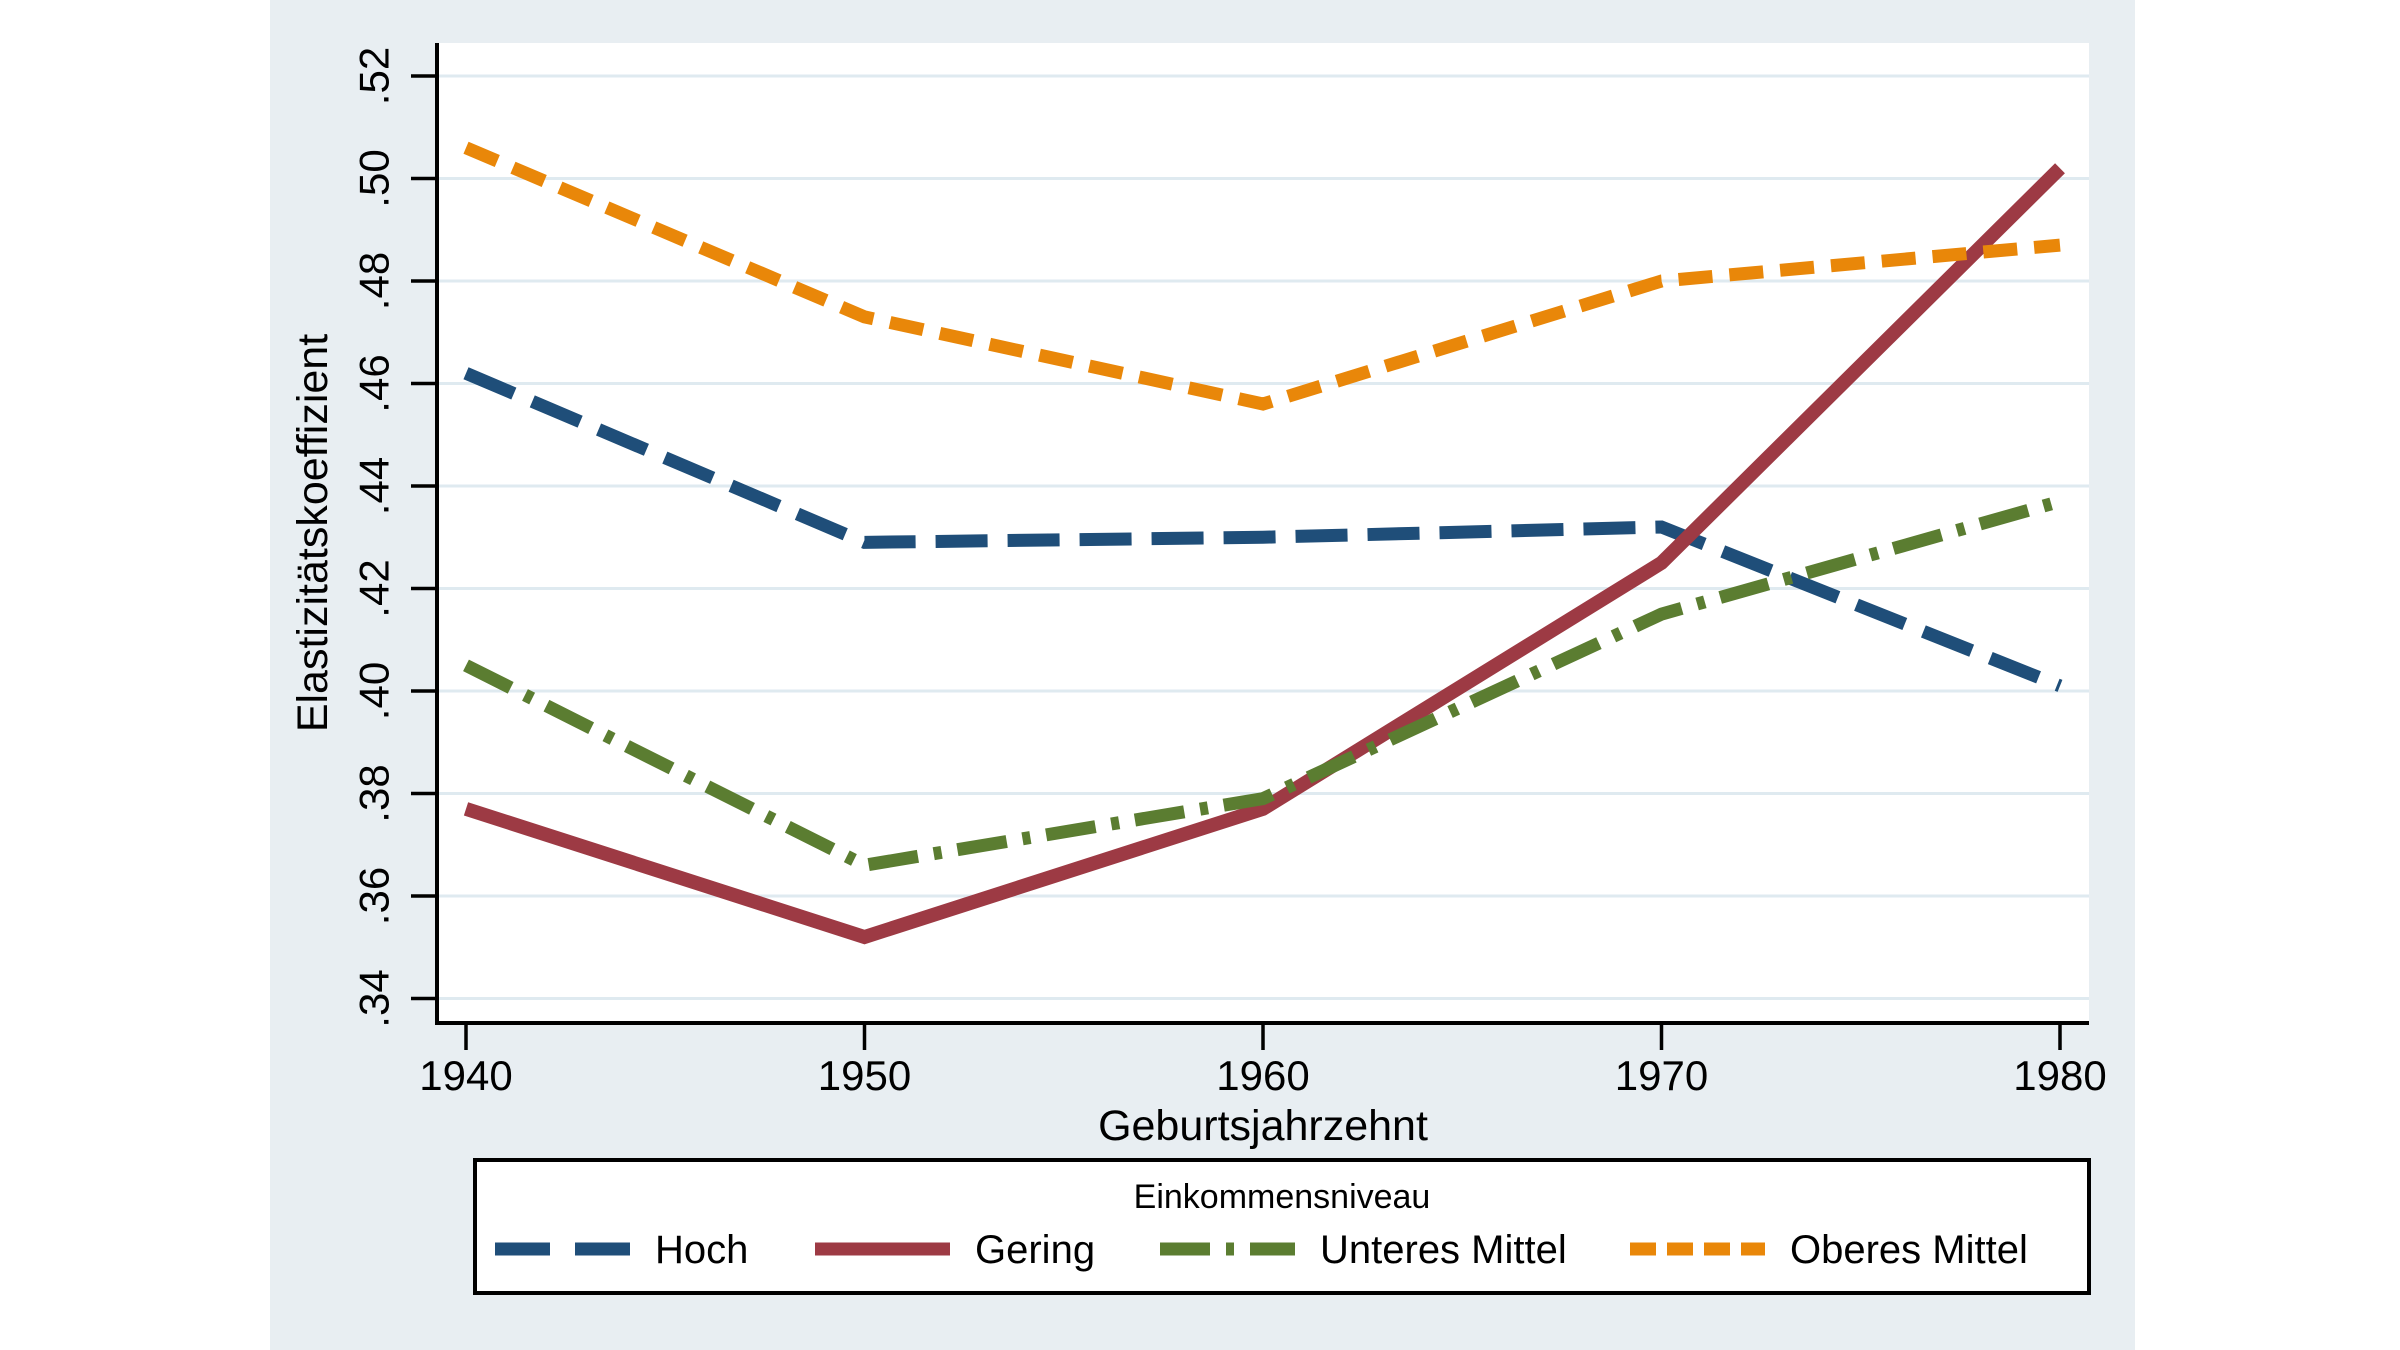 Image resolution: width=2400 pixels, height=1350 pixels. Describe the element at coordinates (621, 1250) in the screenshot. I see `legend-item: Hoch` at that location.